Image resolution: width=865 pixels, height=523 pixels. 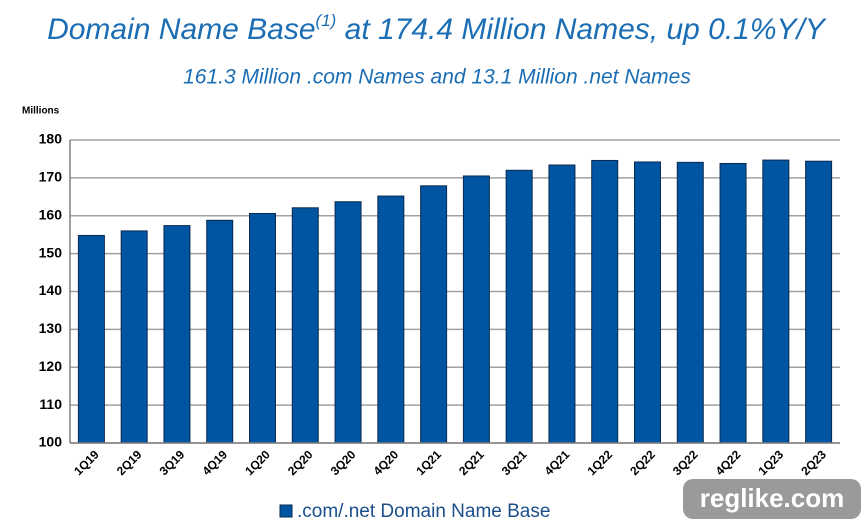 I want to click on y-tick-label: 160, so click(x=51, y=214).